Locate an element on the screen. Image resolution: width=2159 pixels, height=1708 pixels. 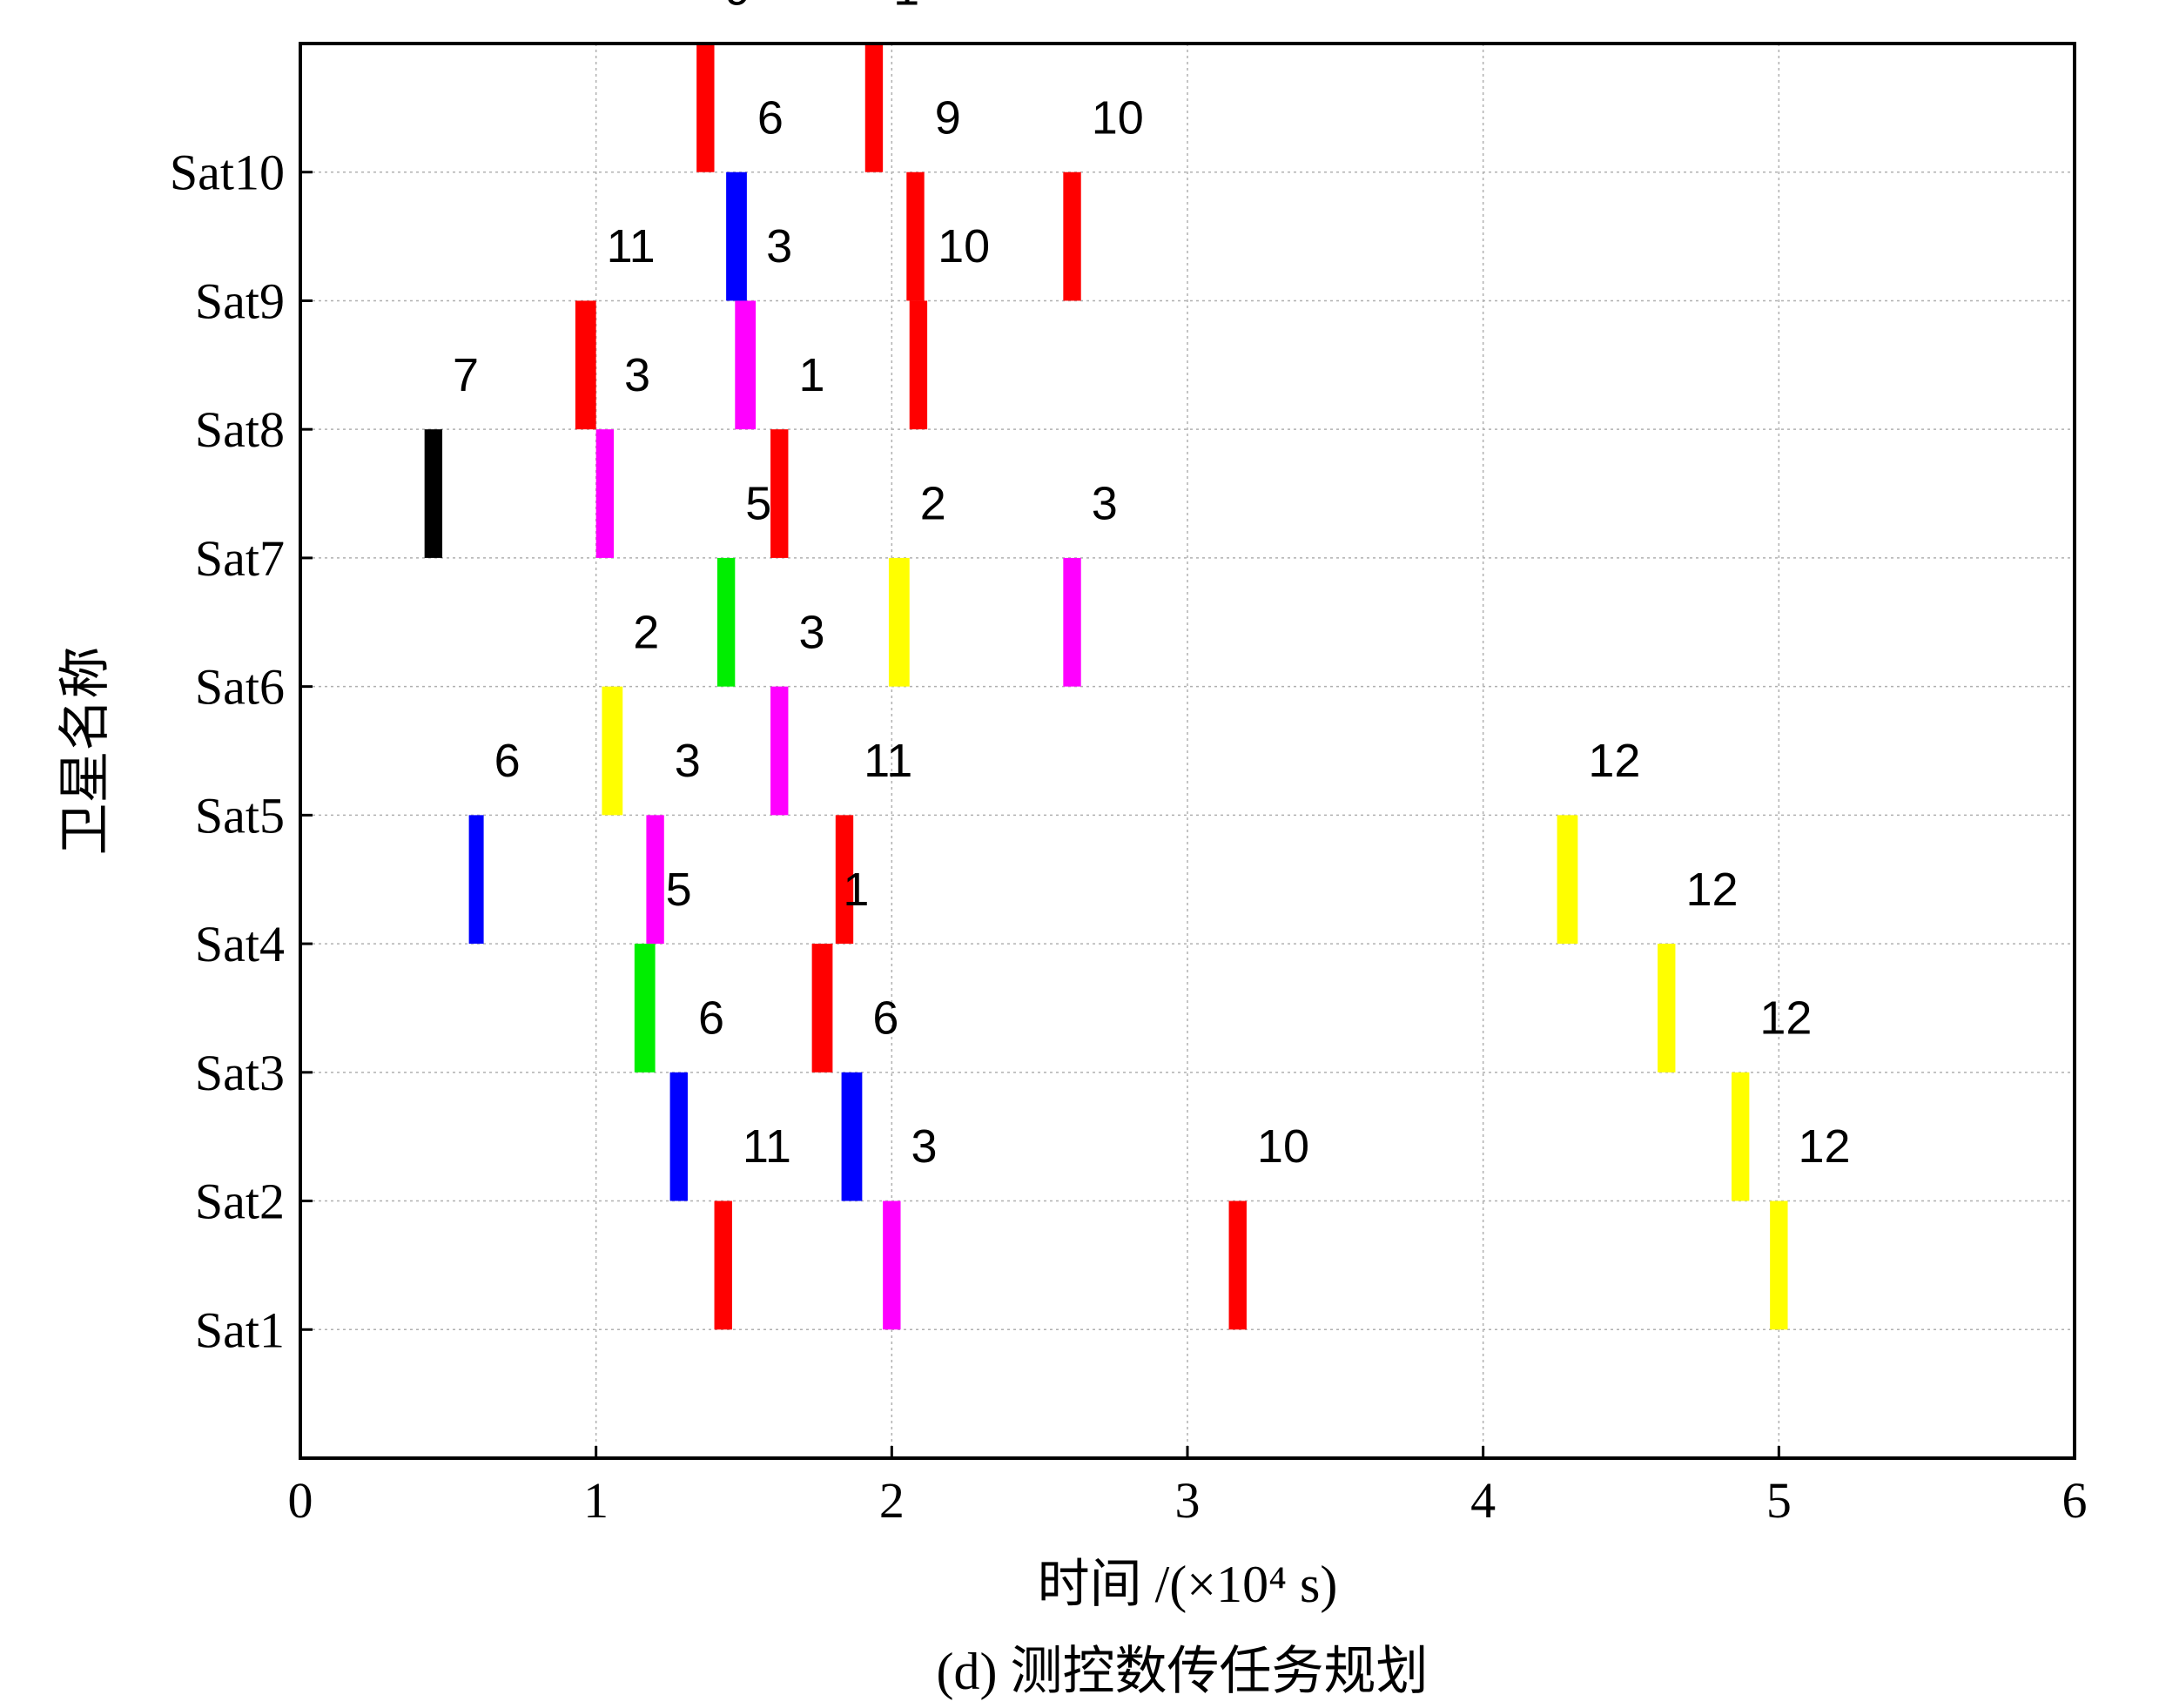
y-tick-label: Sat2 is located at coordinates (240, 1201).